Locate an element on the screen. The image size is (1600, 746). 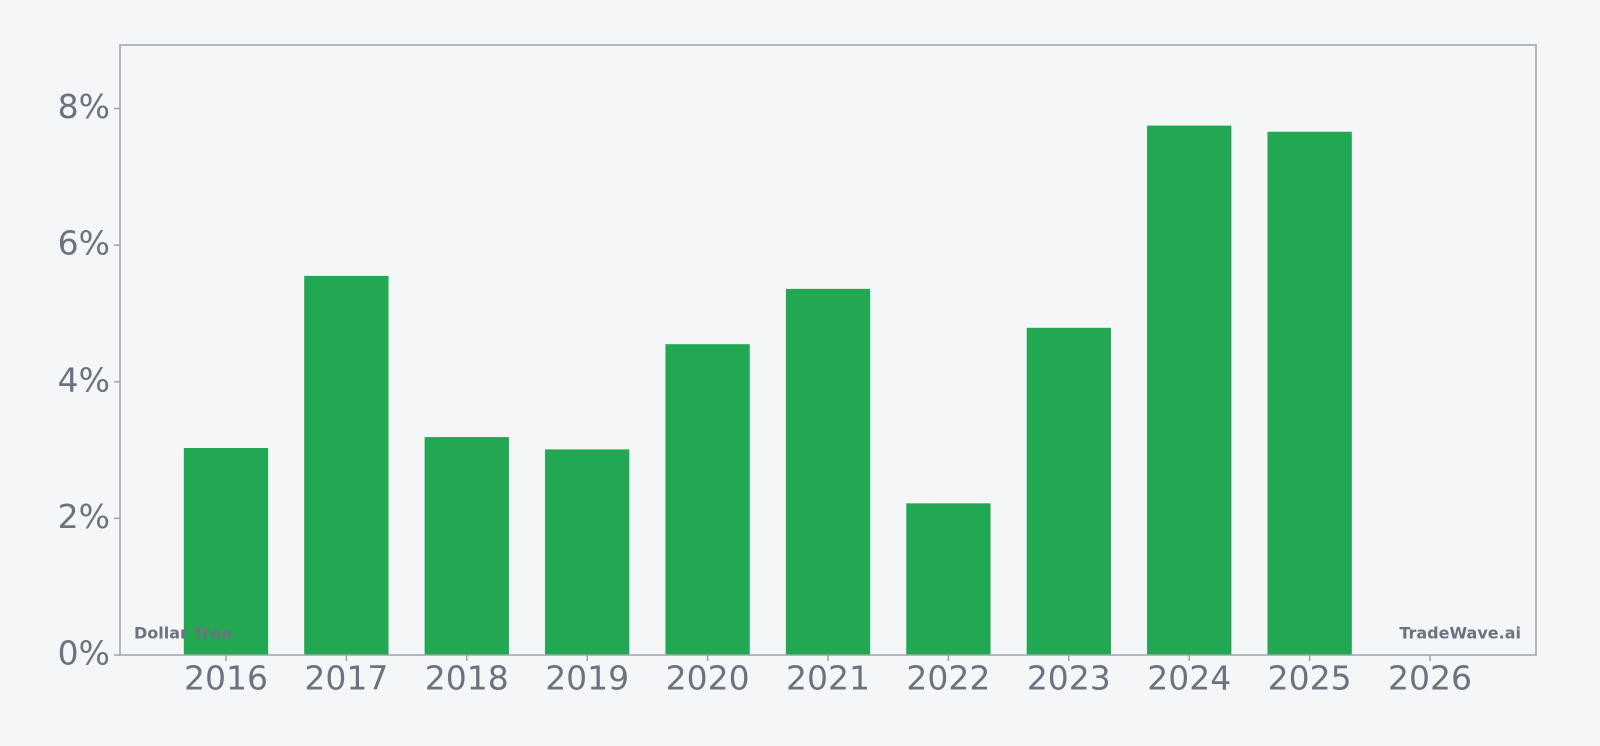
x-tick-label: 2023 is located at coordinates (1069, 678).